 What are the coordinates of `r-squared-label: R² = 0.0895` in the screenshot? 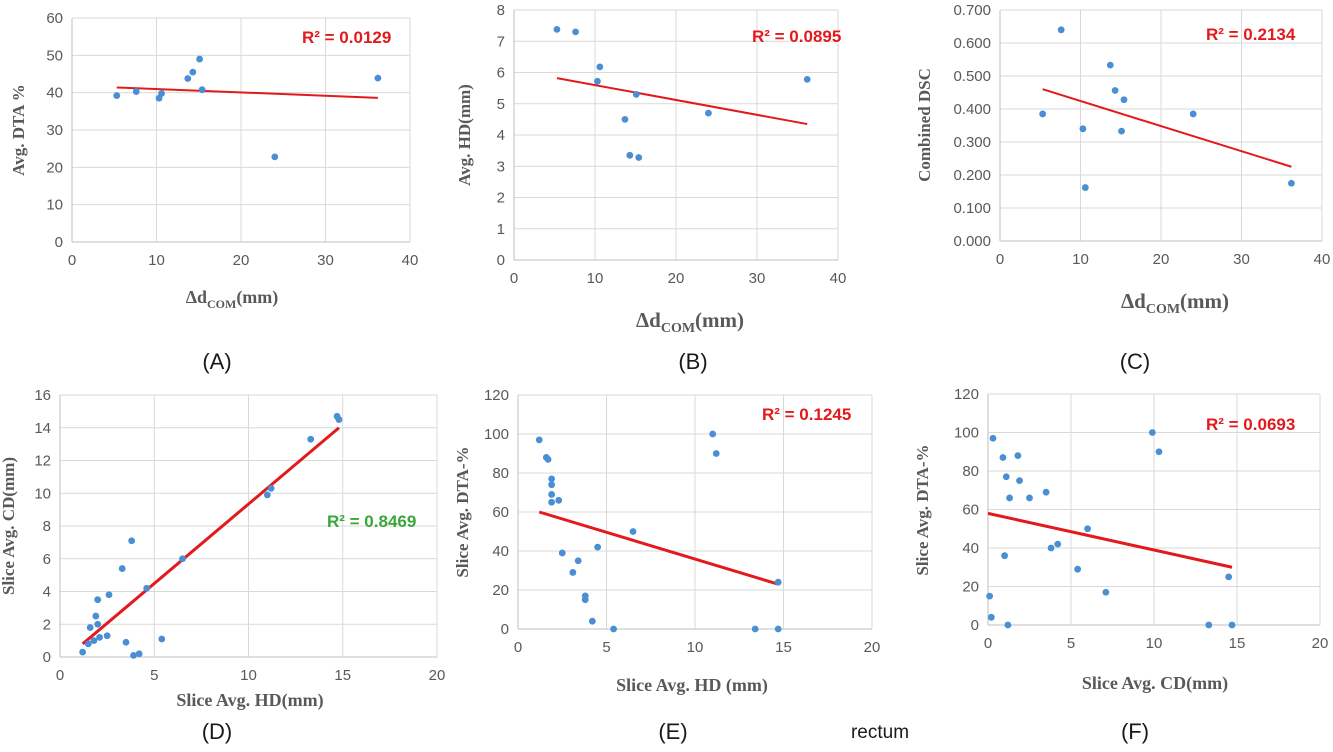 It's located at (796, 36).